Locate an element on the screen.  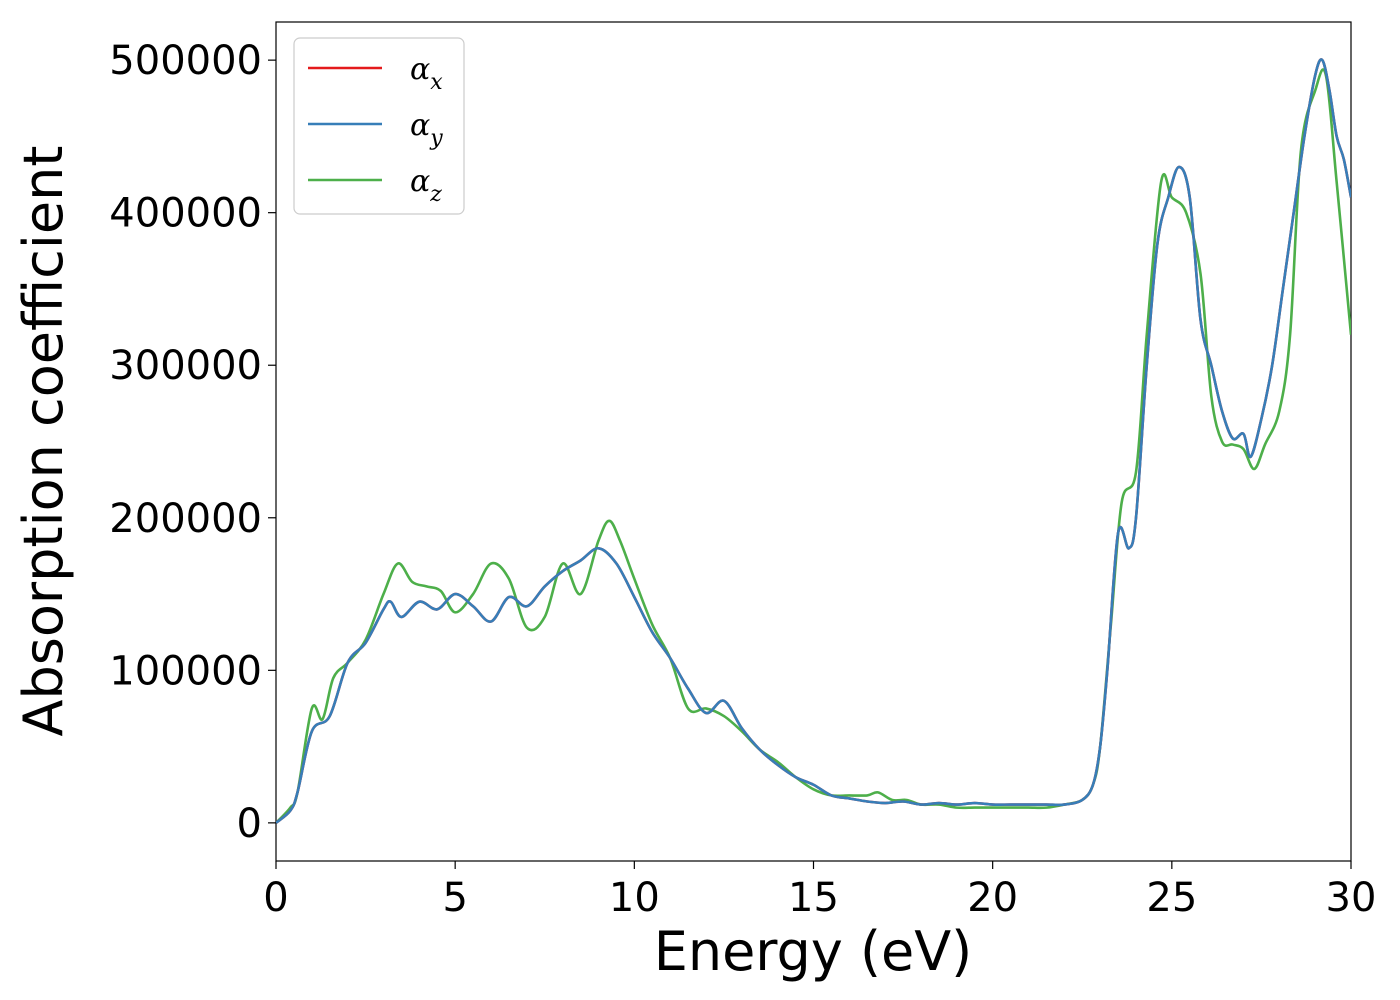
legend-box is located at coordinates (379, 126).